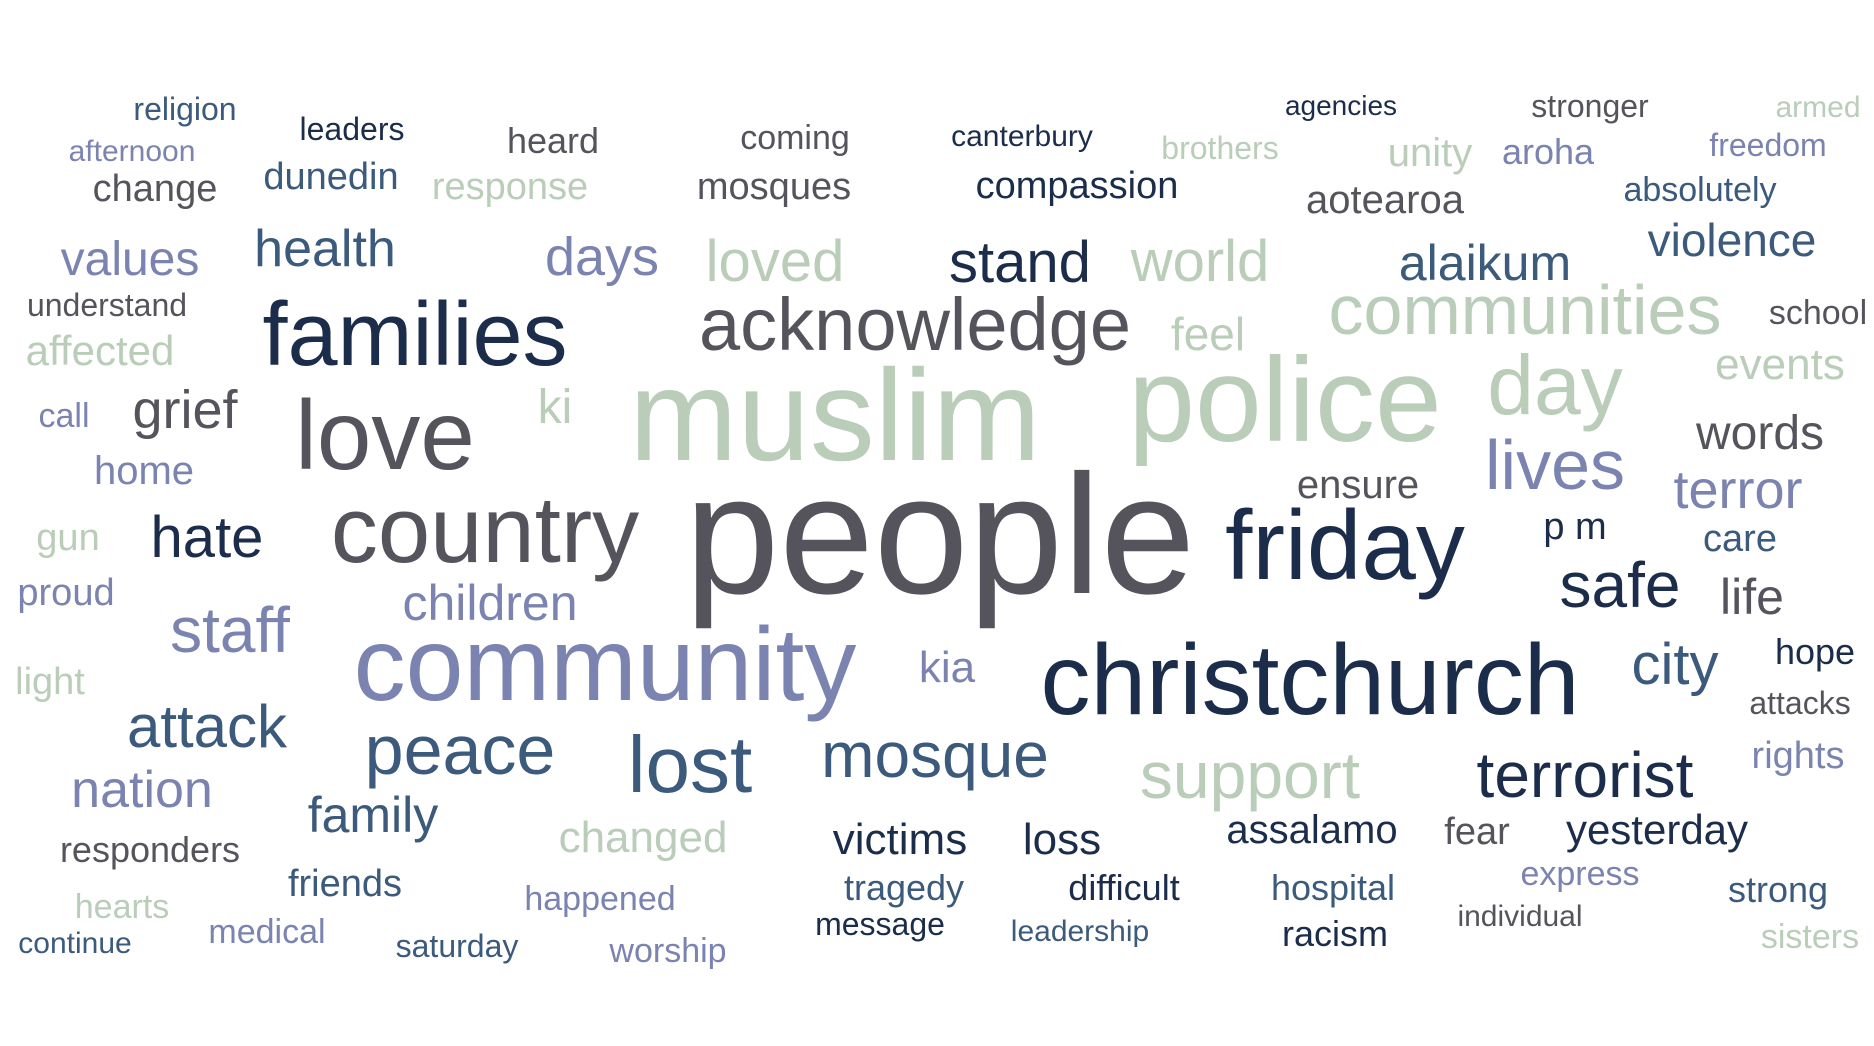  I want to click on word-hearts: hearts, so click(122, 907).